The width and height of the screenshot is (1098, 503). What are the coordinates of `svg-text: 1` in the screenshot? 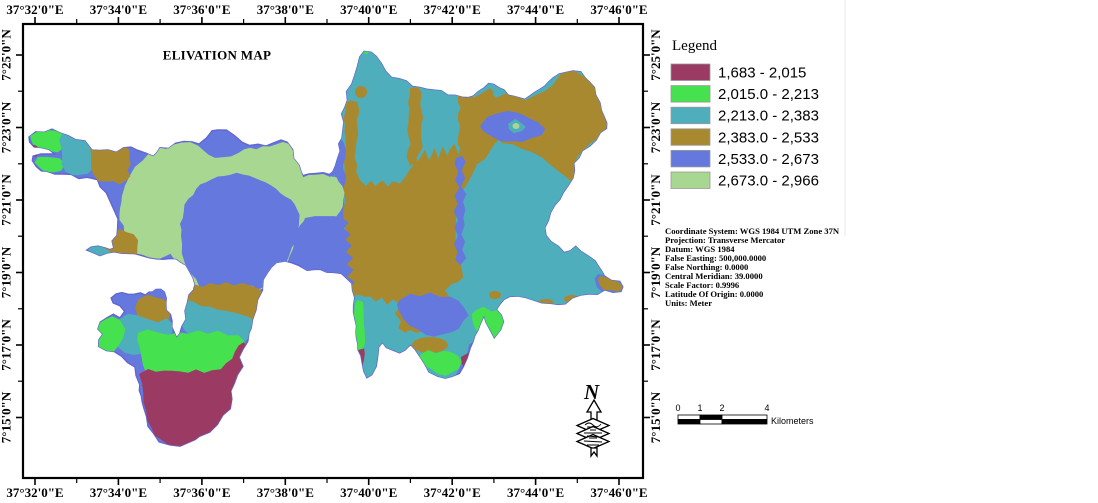 It's located at (699, 408).